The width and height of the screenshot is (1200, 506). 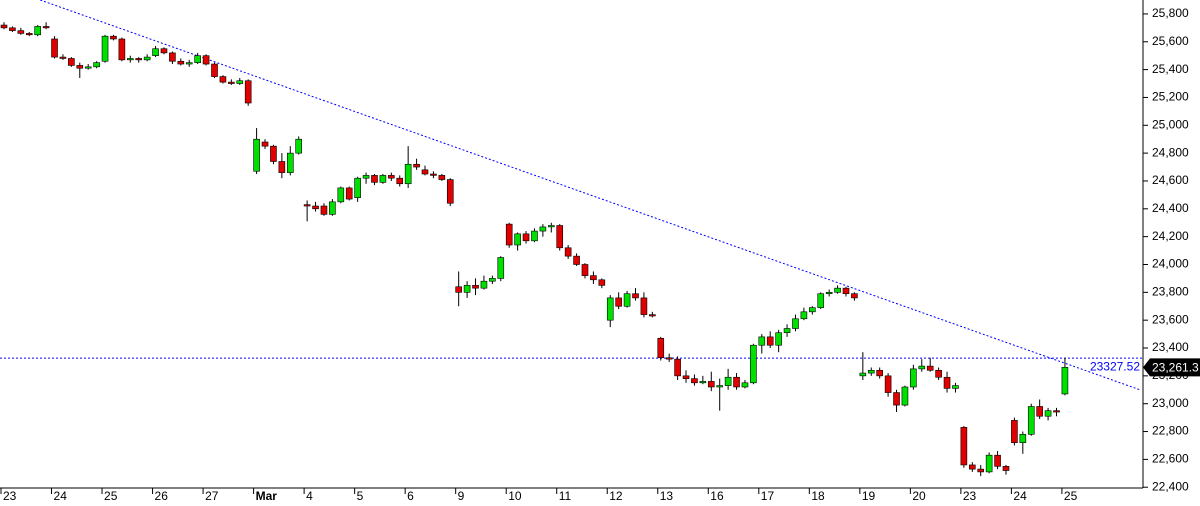 What do you see at coordinates (1020, 496) in the screenshot?
I see `x-tick-label: 24` at bounding box center [1020, 496].